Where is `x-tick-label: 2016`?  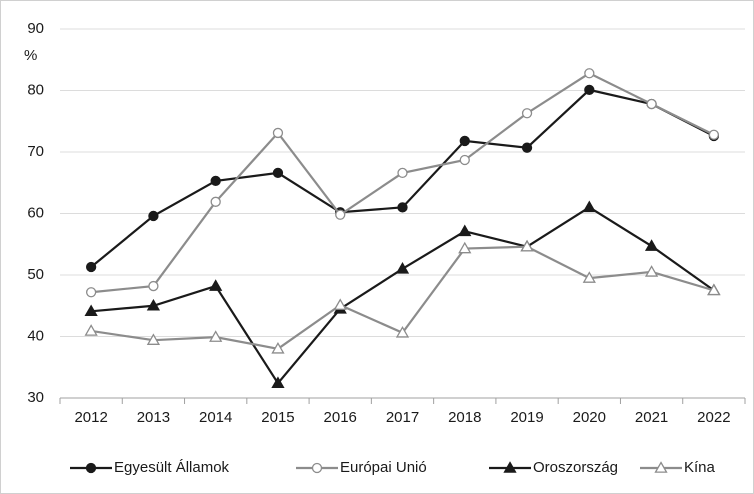 x-tick-label: 2016 is located at coordinates (340, 417).